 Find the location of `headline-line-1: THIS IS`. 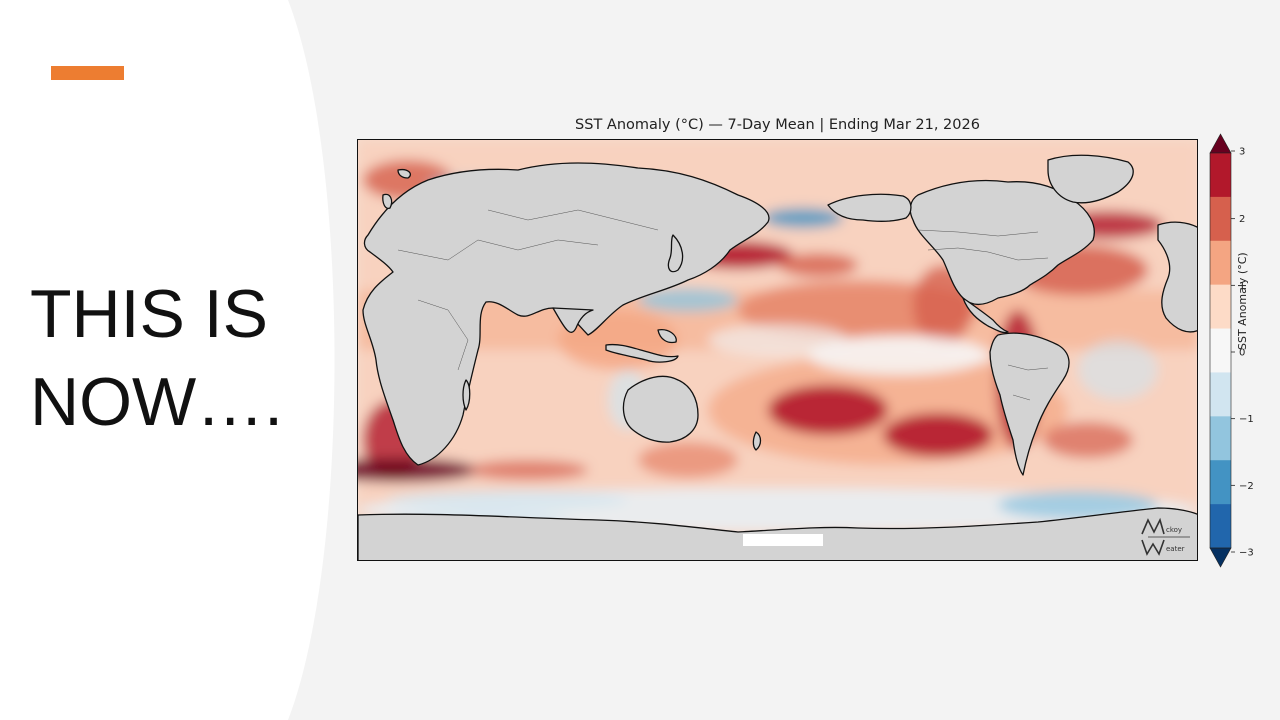

headline-line-1: THIS IS is located at coordinates (149, 314).